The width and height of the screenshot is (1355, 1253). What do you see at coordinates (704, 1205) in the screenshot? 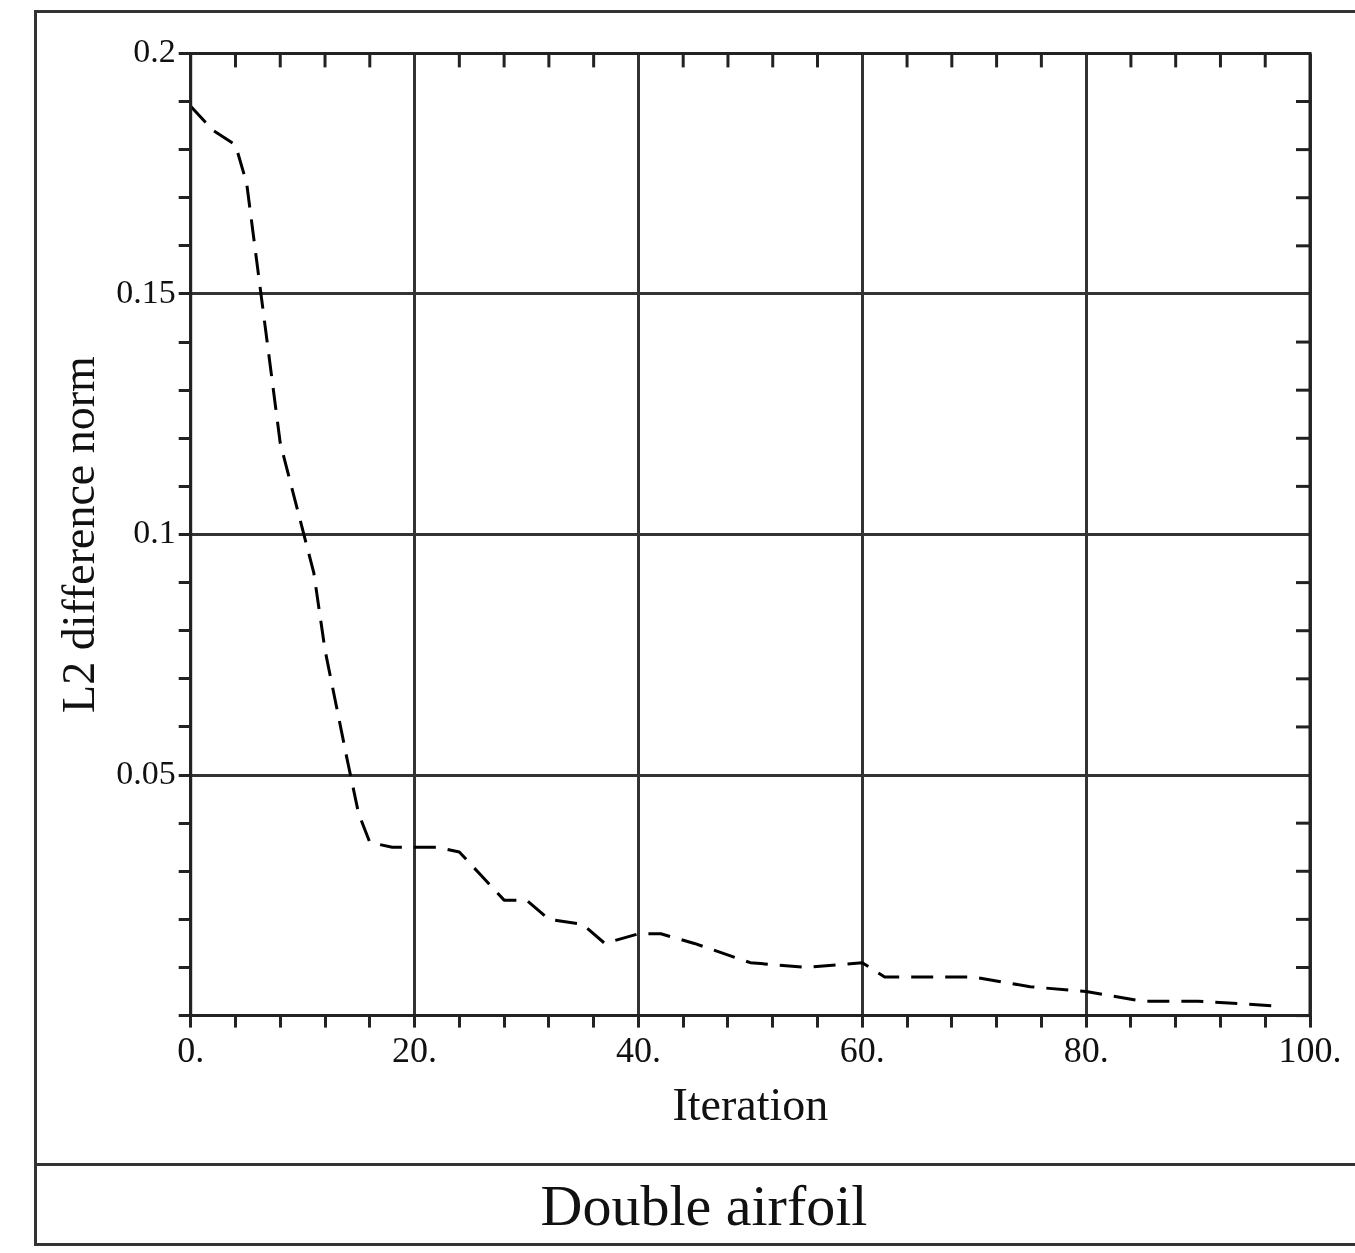
I see `text: Double airfoil` at bounding box center [704, 1205].